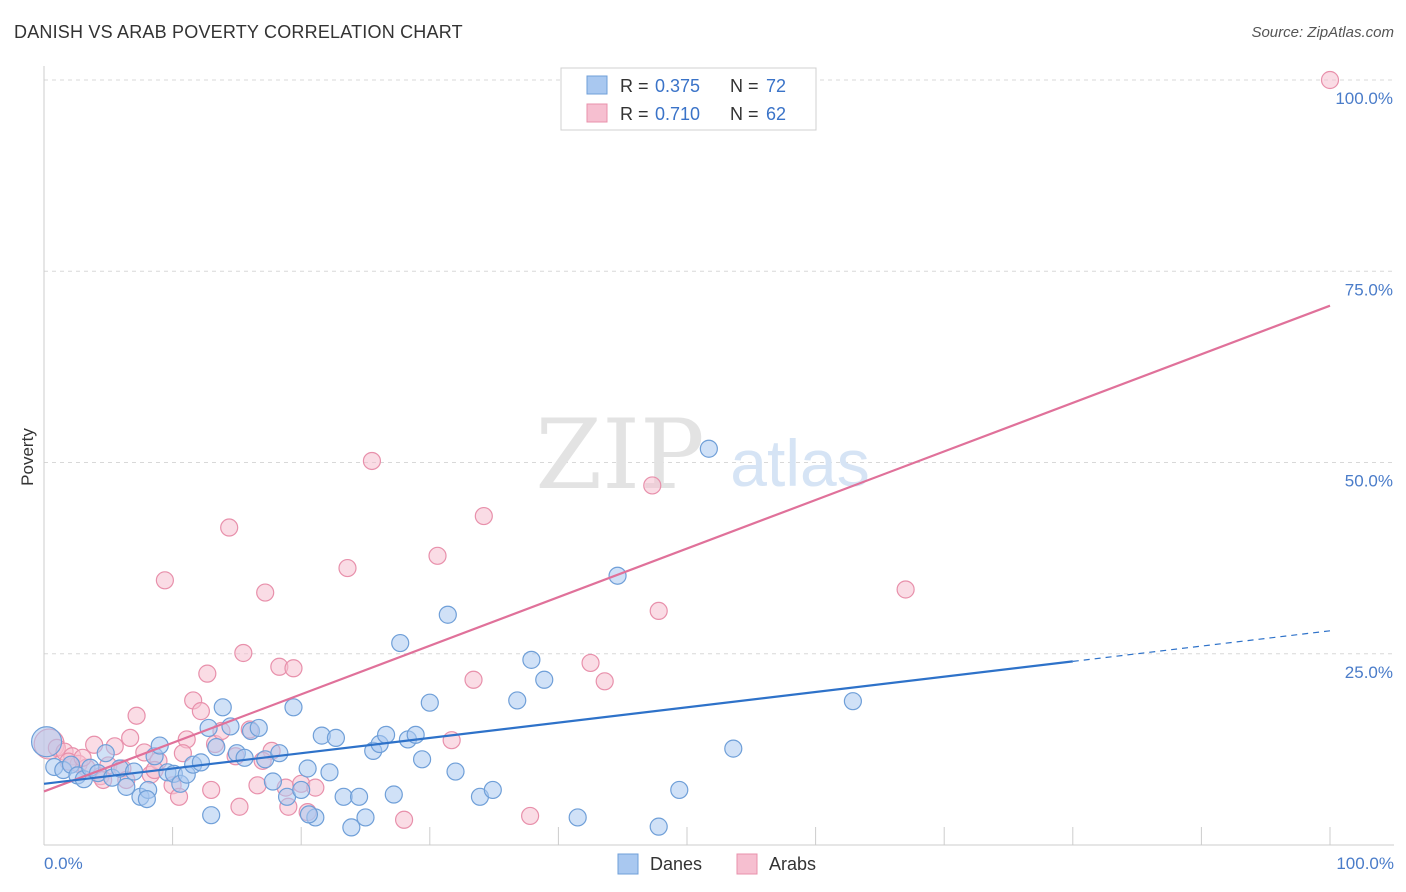  Describe the element at coordinates (747, 864) in the screenshot. I see `series-legend-swatch-arabs` at that location.